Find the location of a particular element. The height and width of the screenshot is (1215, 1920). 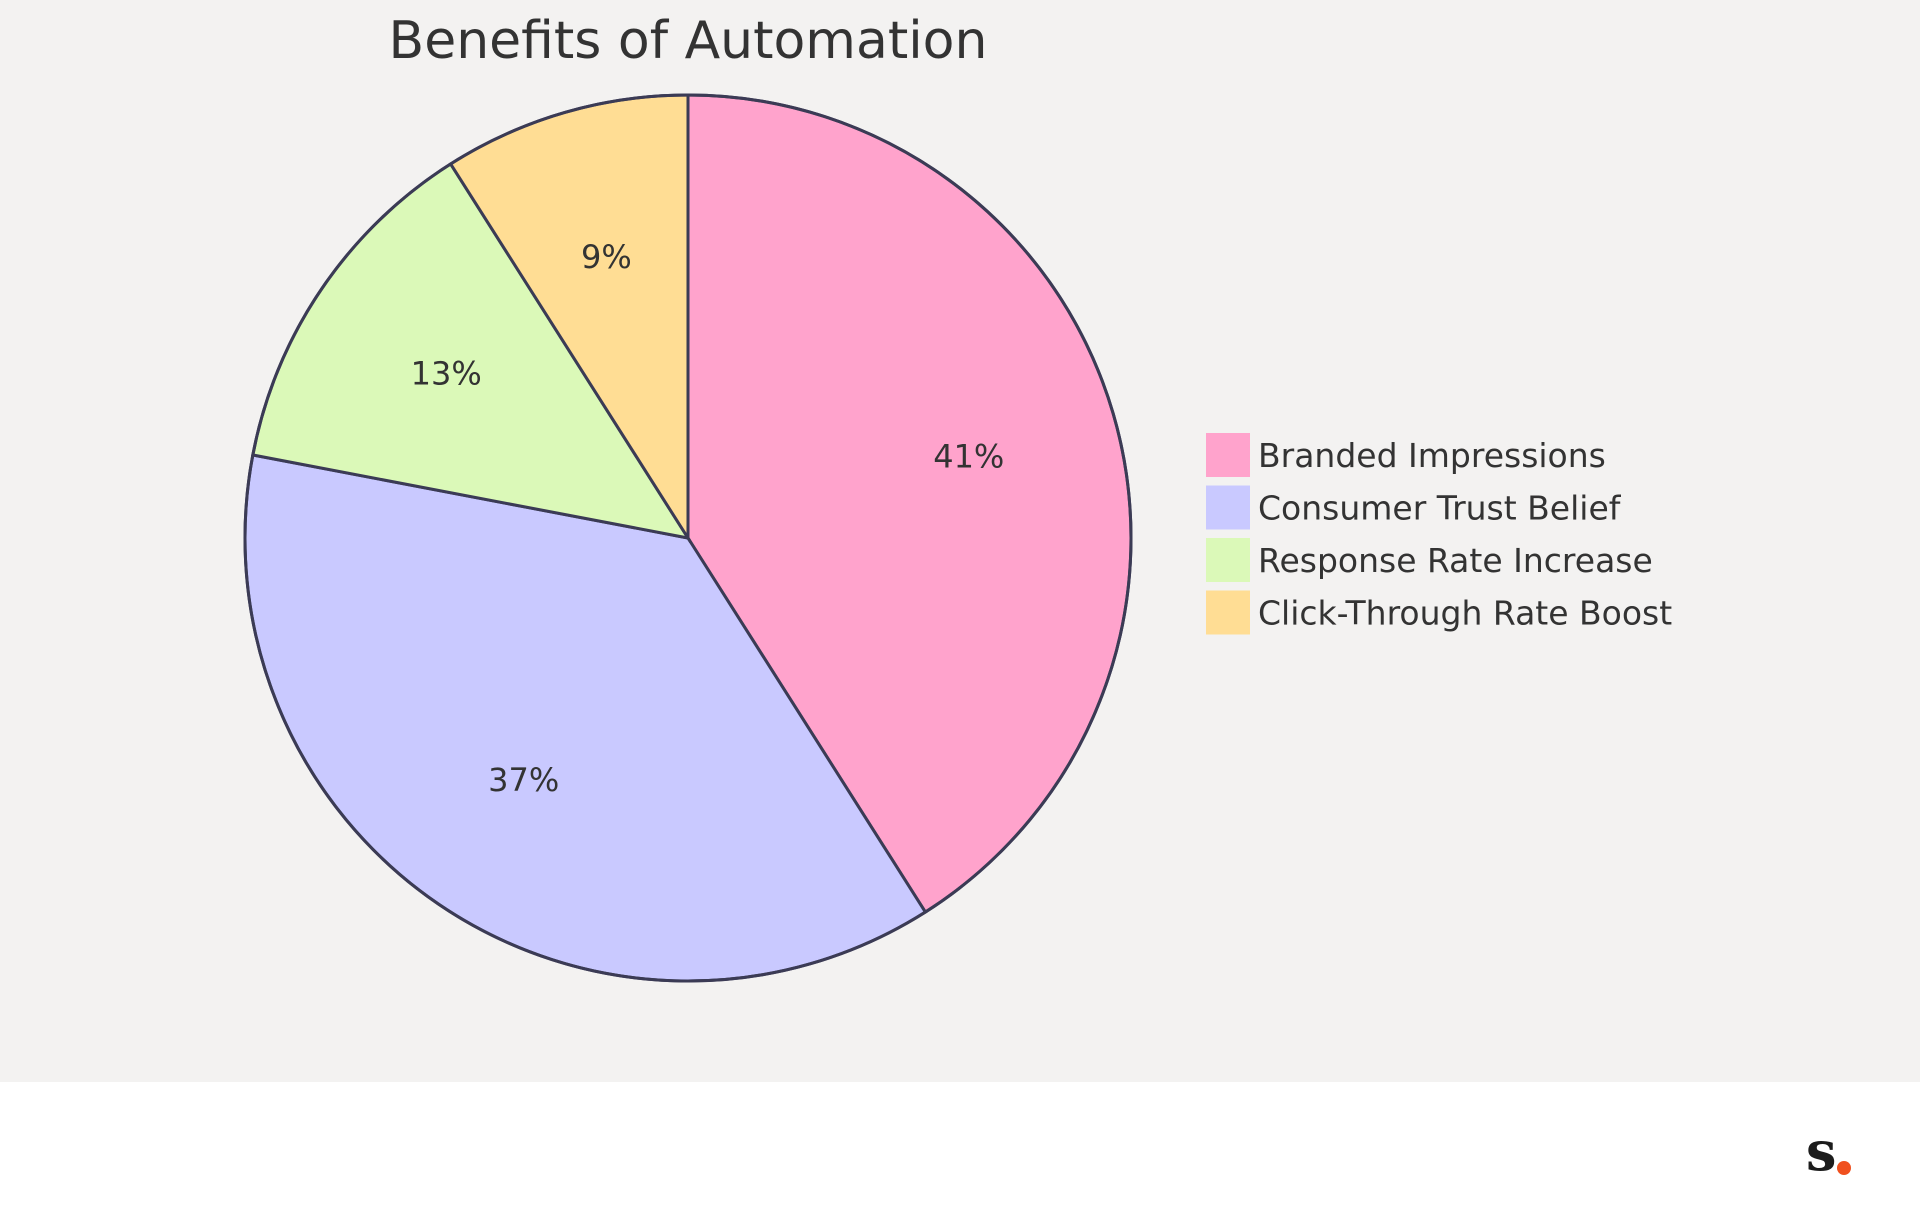

slice-value-label: 41% is located at coordinates (968, 456).